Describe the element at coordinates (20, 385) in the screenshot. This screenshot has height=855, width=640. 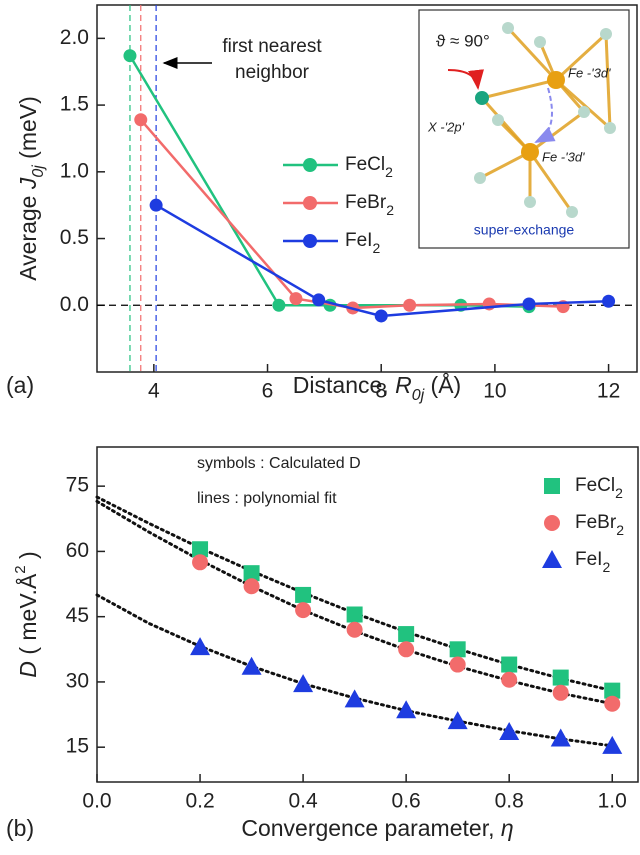
I see `panel-label: (a)` at that location.